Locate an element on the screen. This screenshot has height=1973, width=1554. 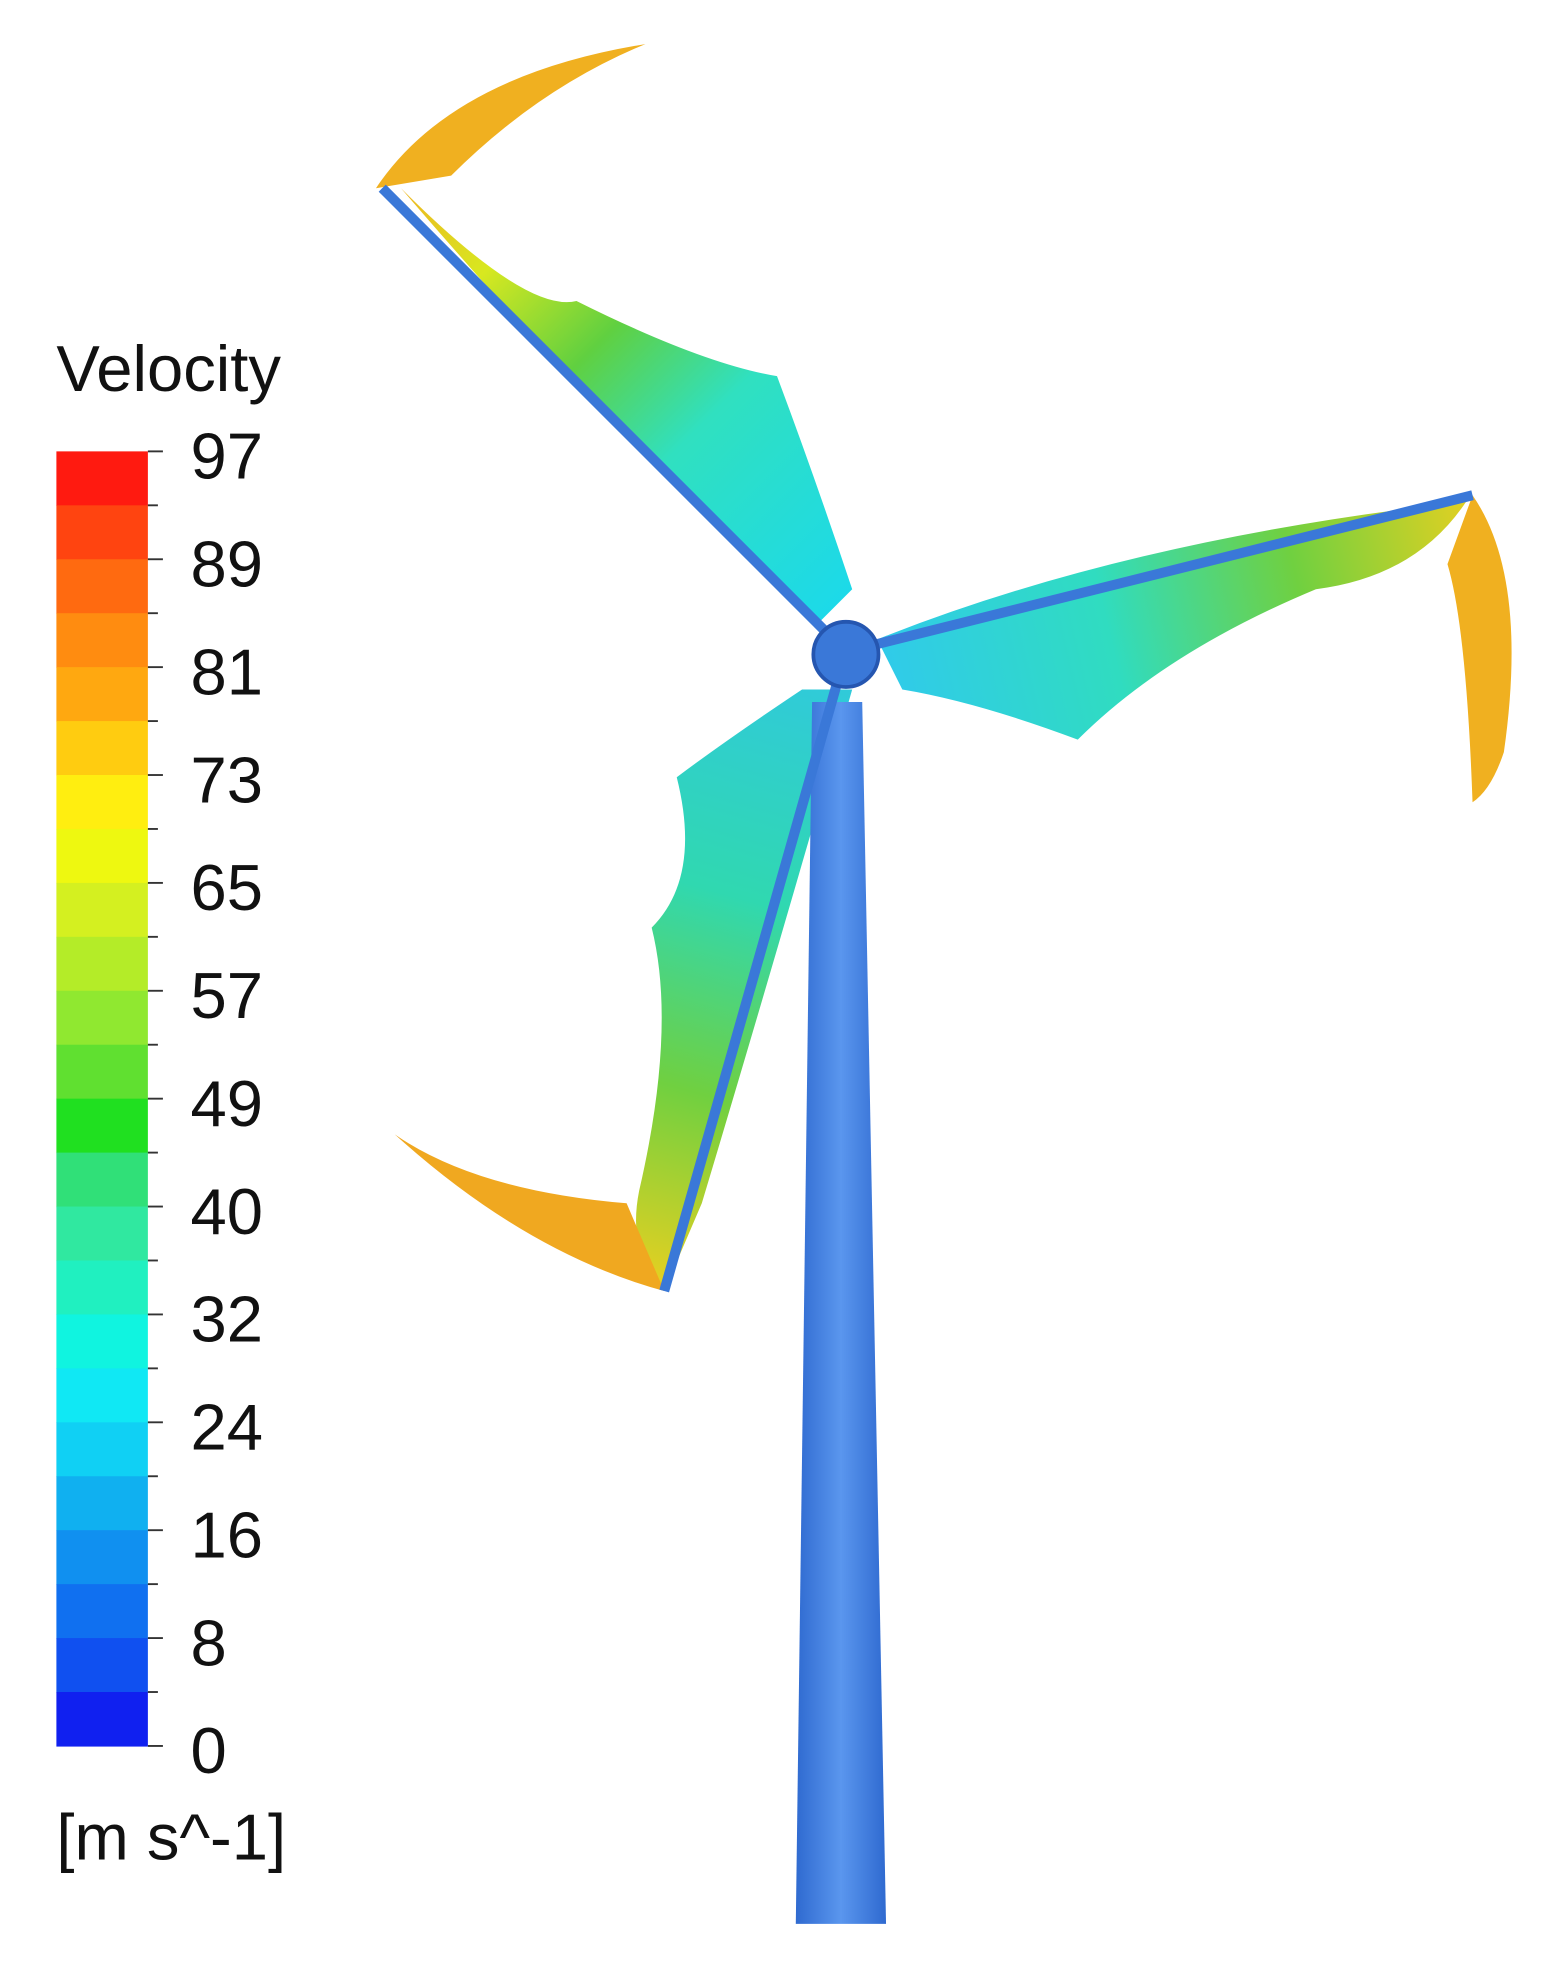
tower is located at coordinates (841, 1313).